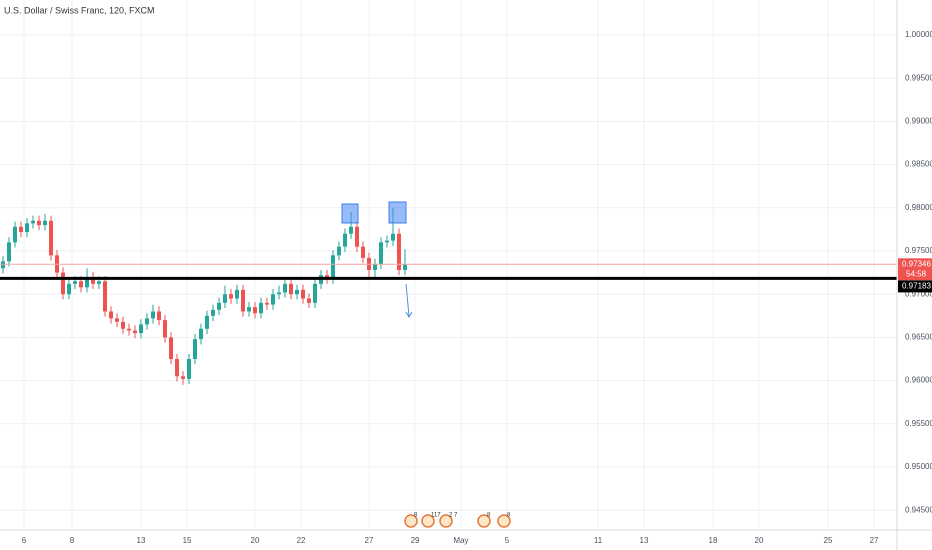 This screenshot has height=550, width=932. Describe the element at coordinates (713, 540) in the screenshot. I see `x-tick-label: 18` at that location.